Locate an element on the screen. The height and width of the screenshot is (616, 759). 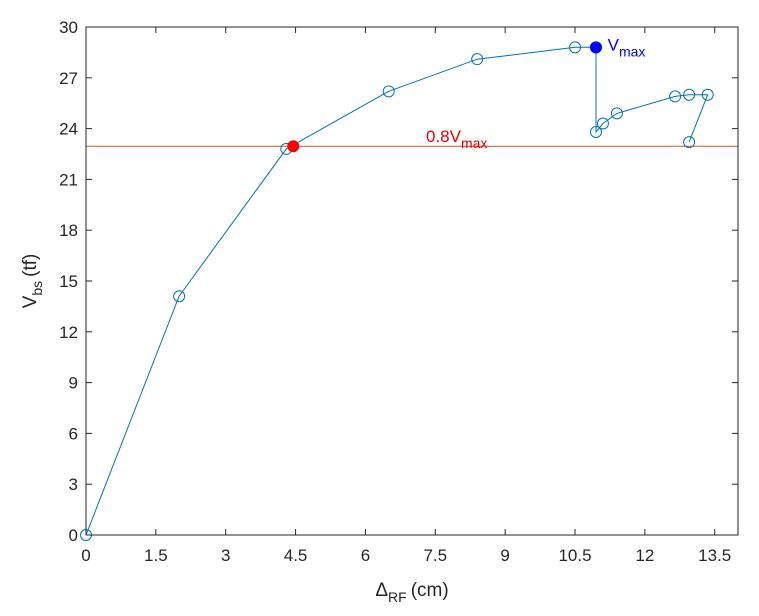
y-tick-label: 3 is located at coordinates (73, 484).